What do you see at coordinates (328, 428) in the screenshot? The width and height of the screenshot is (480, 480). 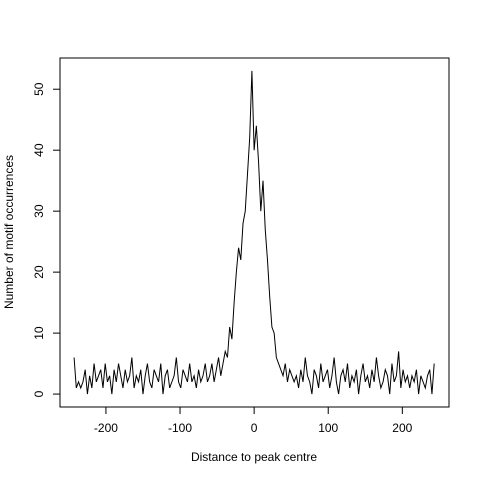 I see `x-tick-label: 100` at bounding box center [328, 428].